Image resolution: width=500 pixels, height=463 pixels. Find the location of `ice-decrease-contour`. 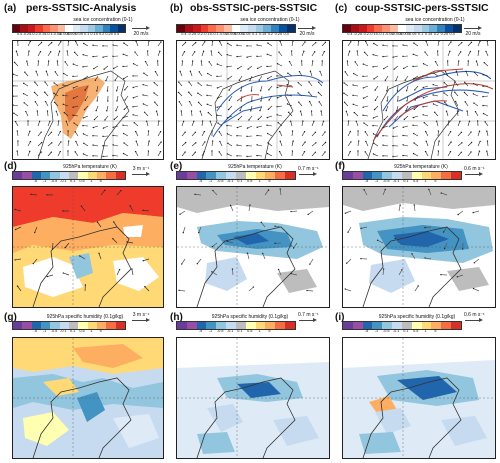

ice-decrease-contour is located at coordinates (265, 93).